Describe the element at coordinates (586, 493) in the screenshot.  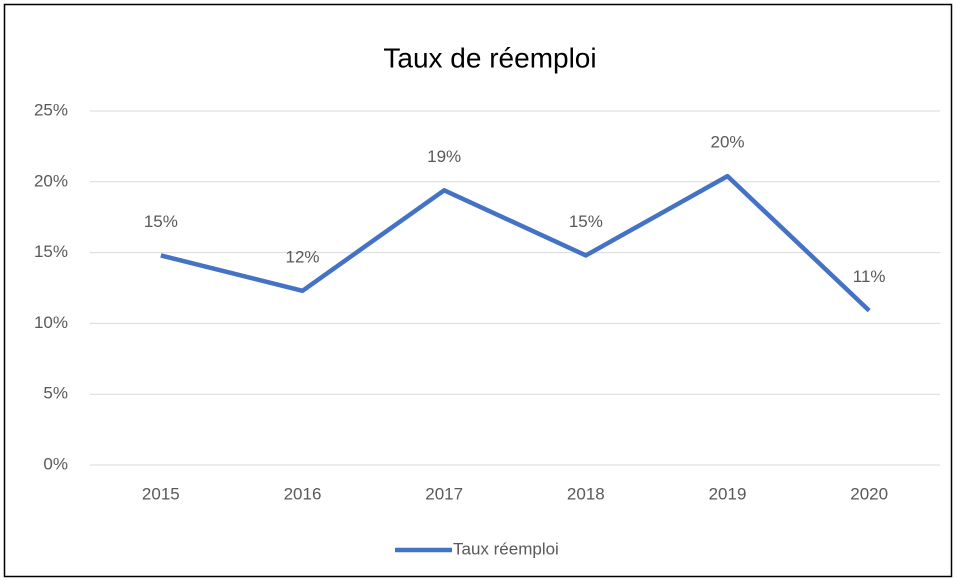
I see `x-tick-label: 2018` at that location.